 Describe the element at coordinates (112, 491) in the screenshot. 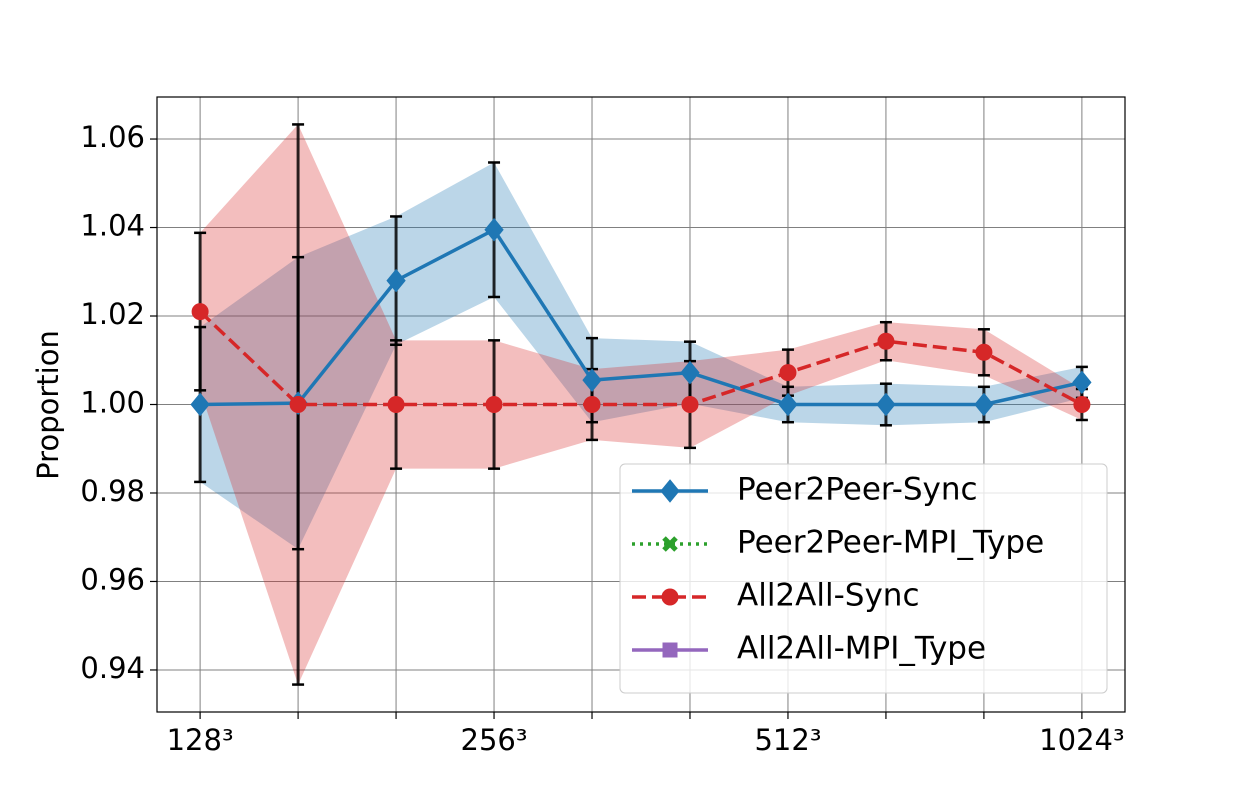

I see `y-tick-label: 0.98` at that location.